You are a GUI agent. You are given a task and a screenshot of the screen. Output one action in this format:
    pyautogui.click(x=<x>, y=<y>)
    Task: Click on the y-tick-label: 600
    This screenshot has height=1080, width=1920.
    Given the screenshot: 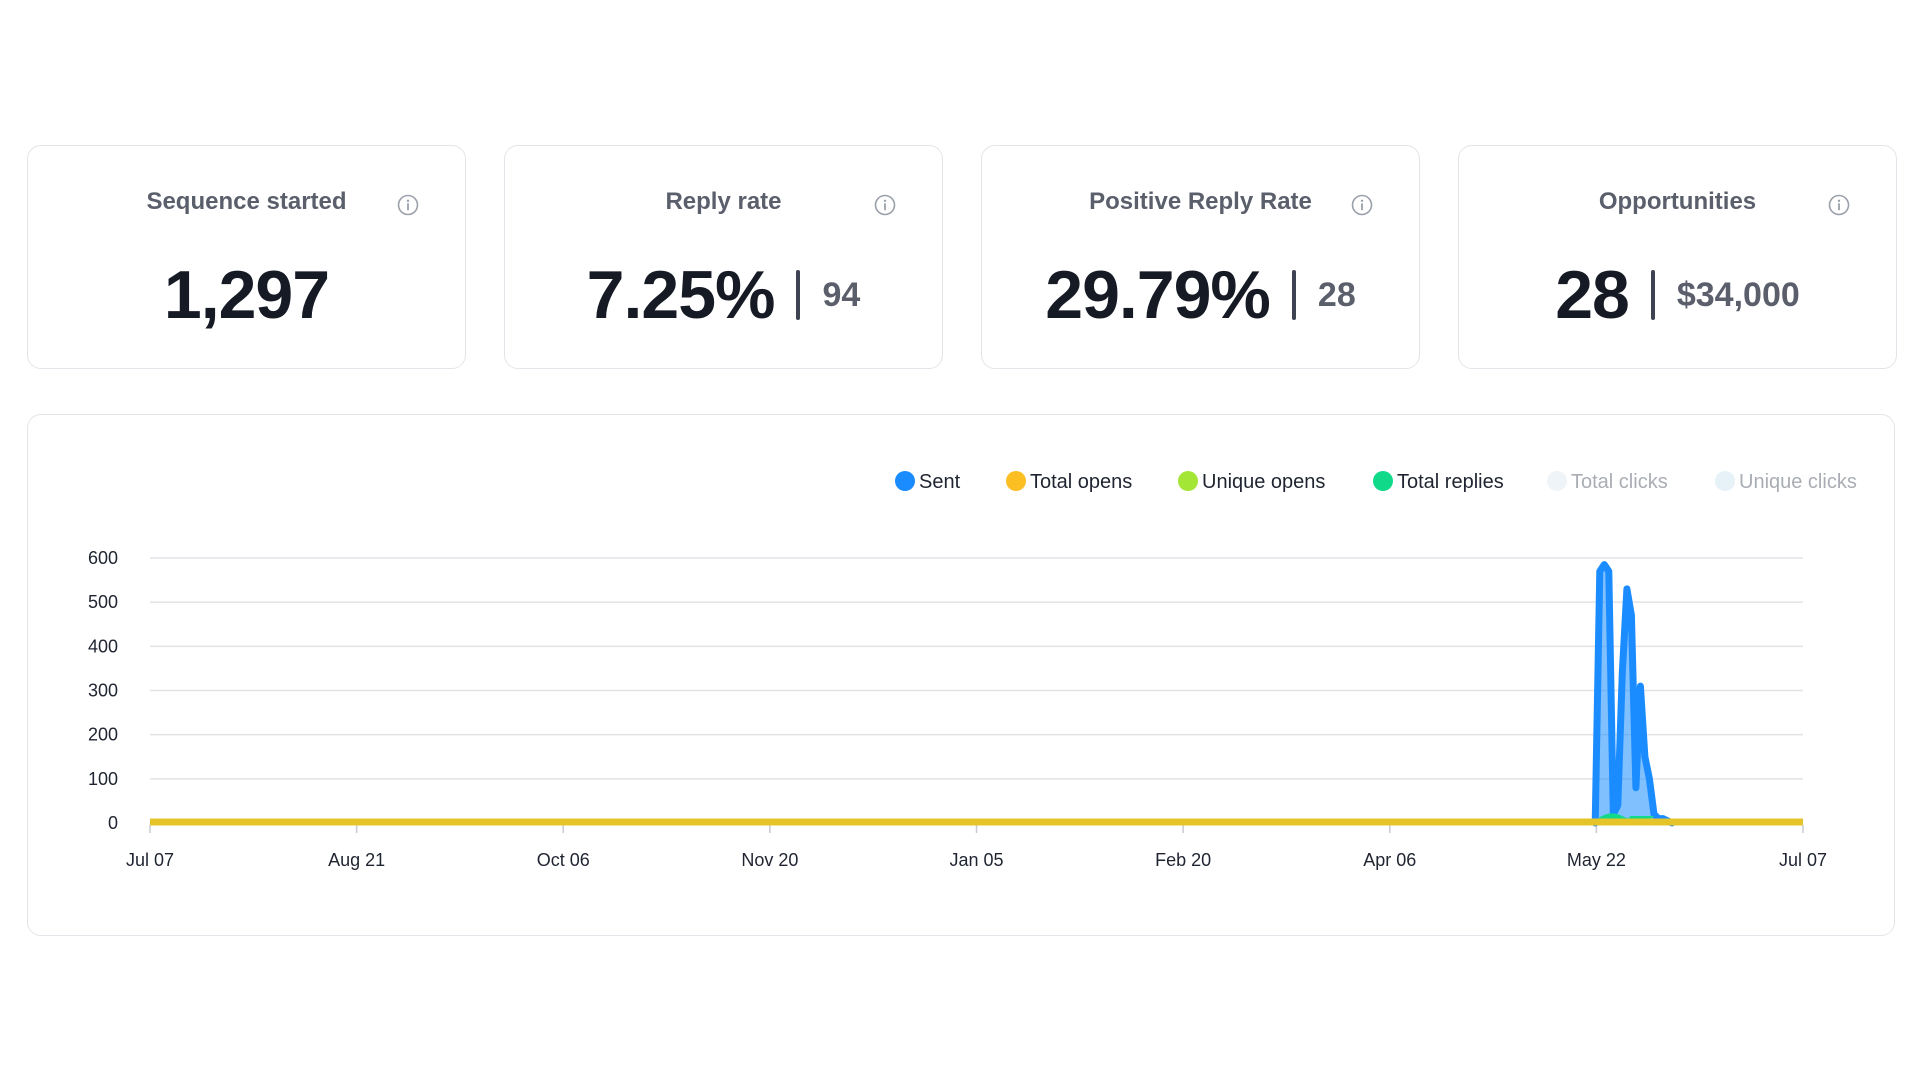 What is the action you would take?
    pyautogui.click(x=103, y=558)
    